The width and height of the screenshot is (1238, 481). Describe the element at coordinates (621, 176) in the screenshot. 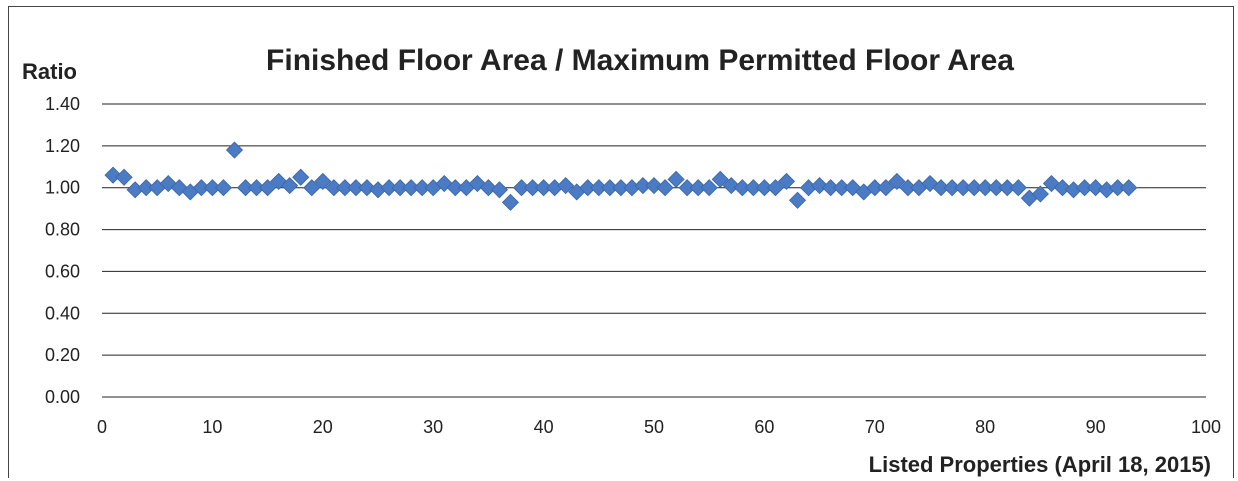

I see `data-points` at that location.